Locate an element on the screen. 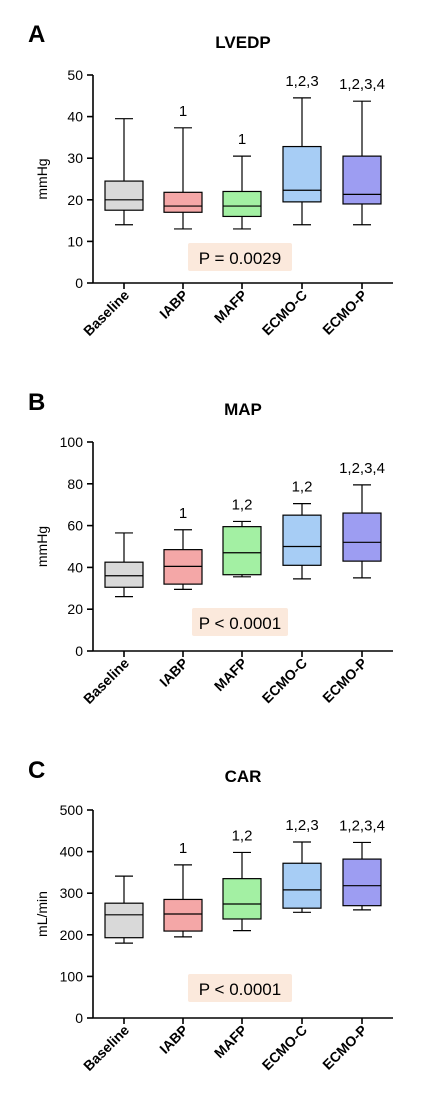 The image size is (440, 1114). panel-title: CAR is located at coordinates (243, 776).